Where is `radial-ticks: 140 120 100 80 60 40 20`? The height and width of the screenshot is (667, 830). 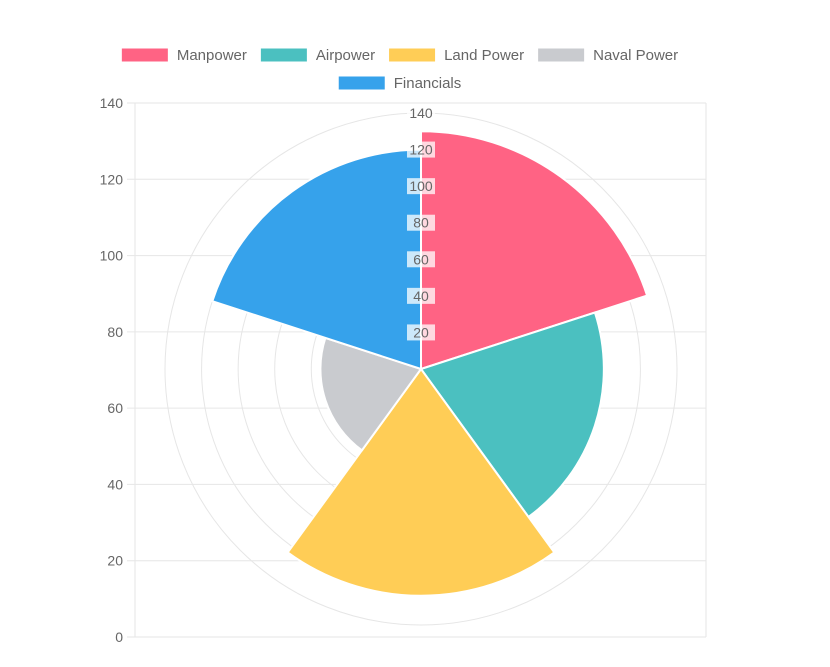
radial-ticks: 140 120 100 80 60 40 20 is located at coordinates (421, 223).